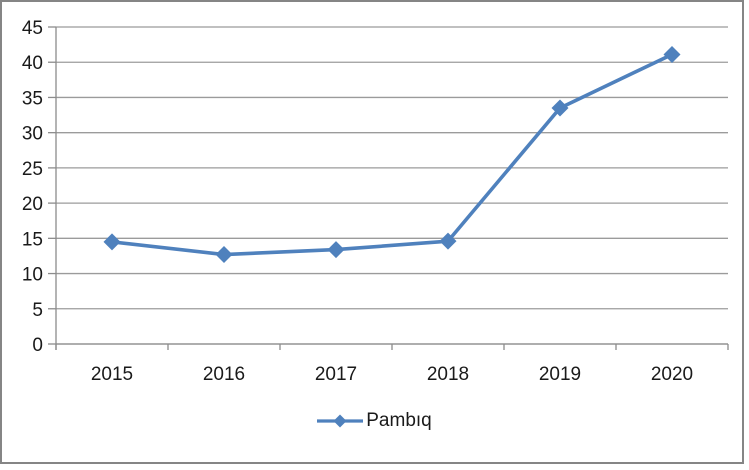 This screenshot has height=470, width=749. What do you see at coordinates (224, 255) in the screenshot?
I see `data-point-marker-2016` at bounding box center [224, 255].